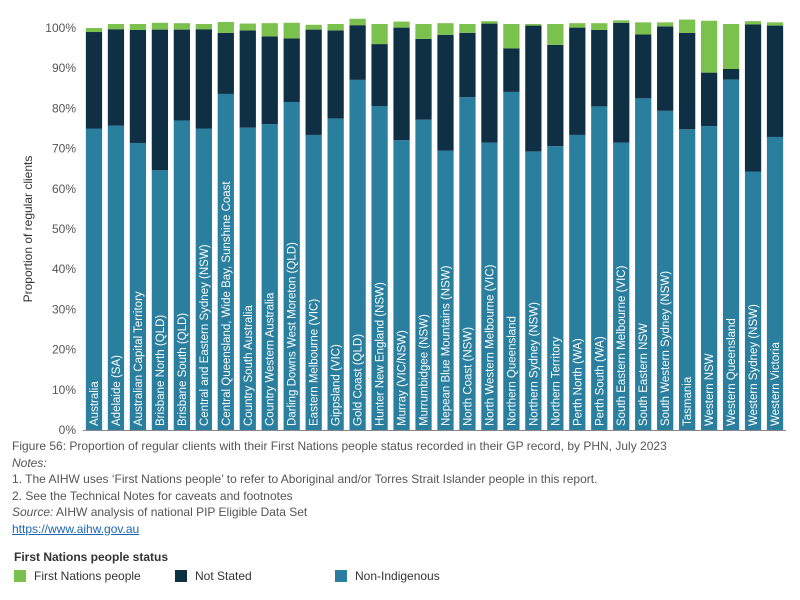 The image size is (800, 600). Describe the element at coordinates (379, 268) in the screenshot. I see `bar-non-indigenous-hunter-new-england-nsw` at that location.